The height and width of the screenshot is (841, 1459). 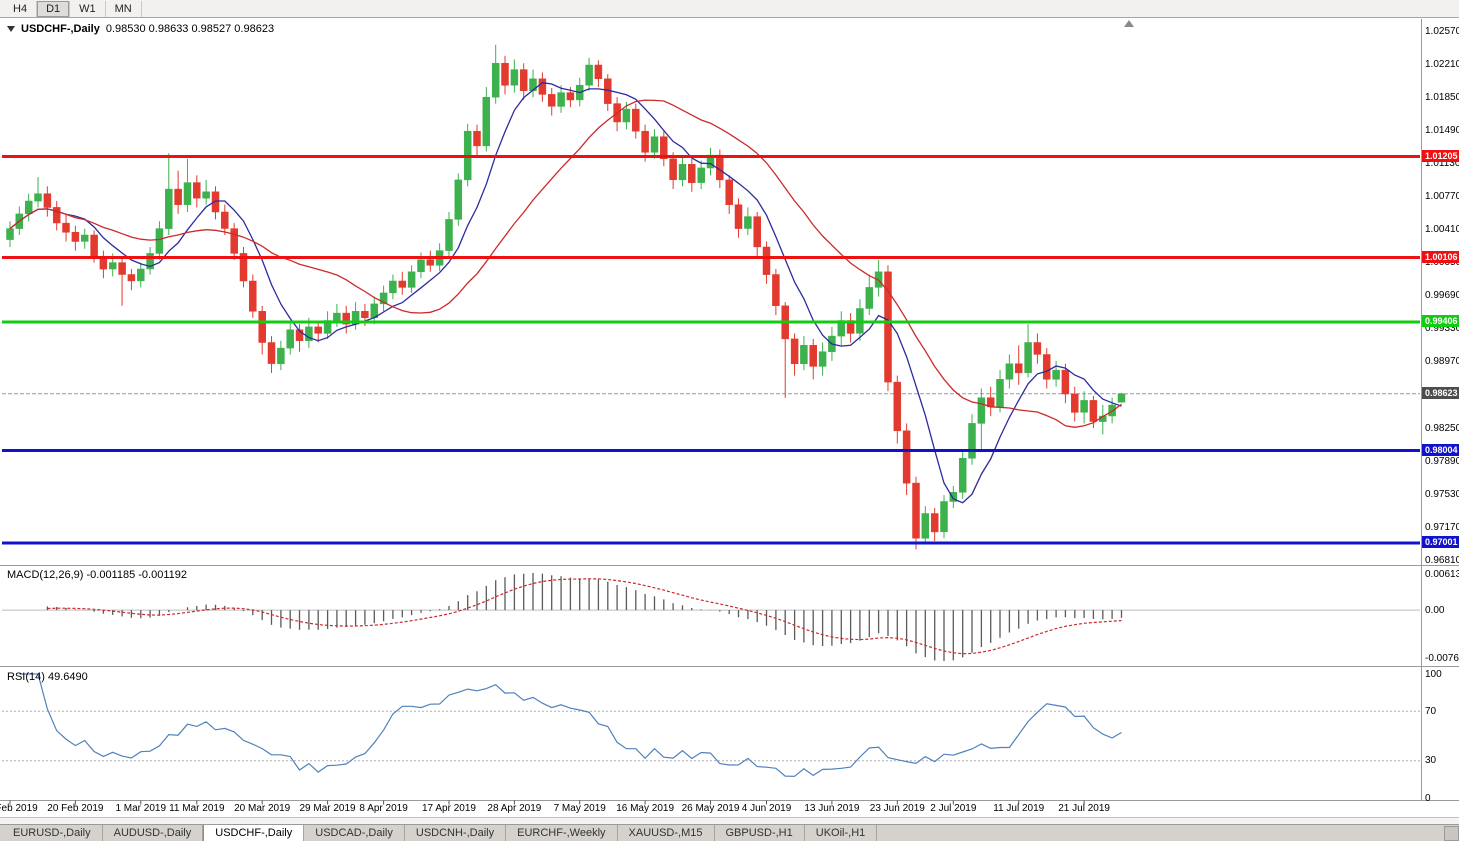 What do you see at coordinates (136, 575) in the screenshot?
I see `macd-values: -0.001185 -0.001192` at bounding box center [136, 575].